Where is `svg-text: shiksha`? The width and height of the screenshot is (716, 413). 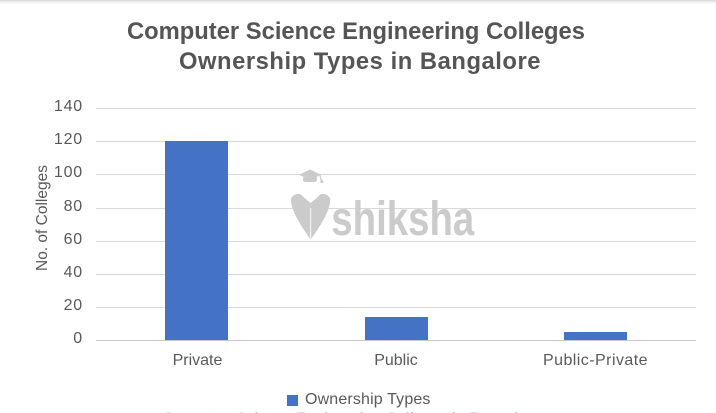
svg-text: shiksha is located at coordinates (403, 219).